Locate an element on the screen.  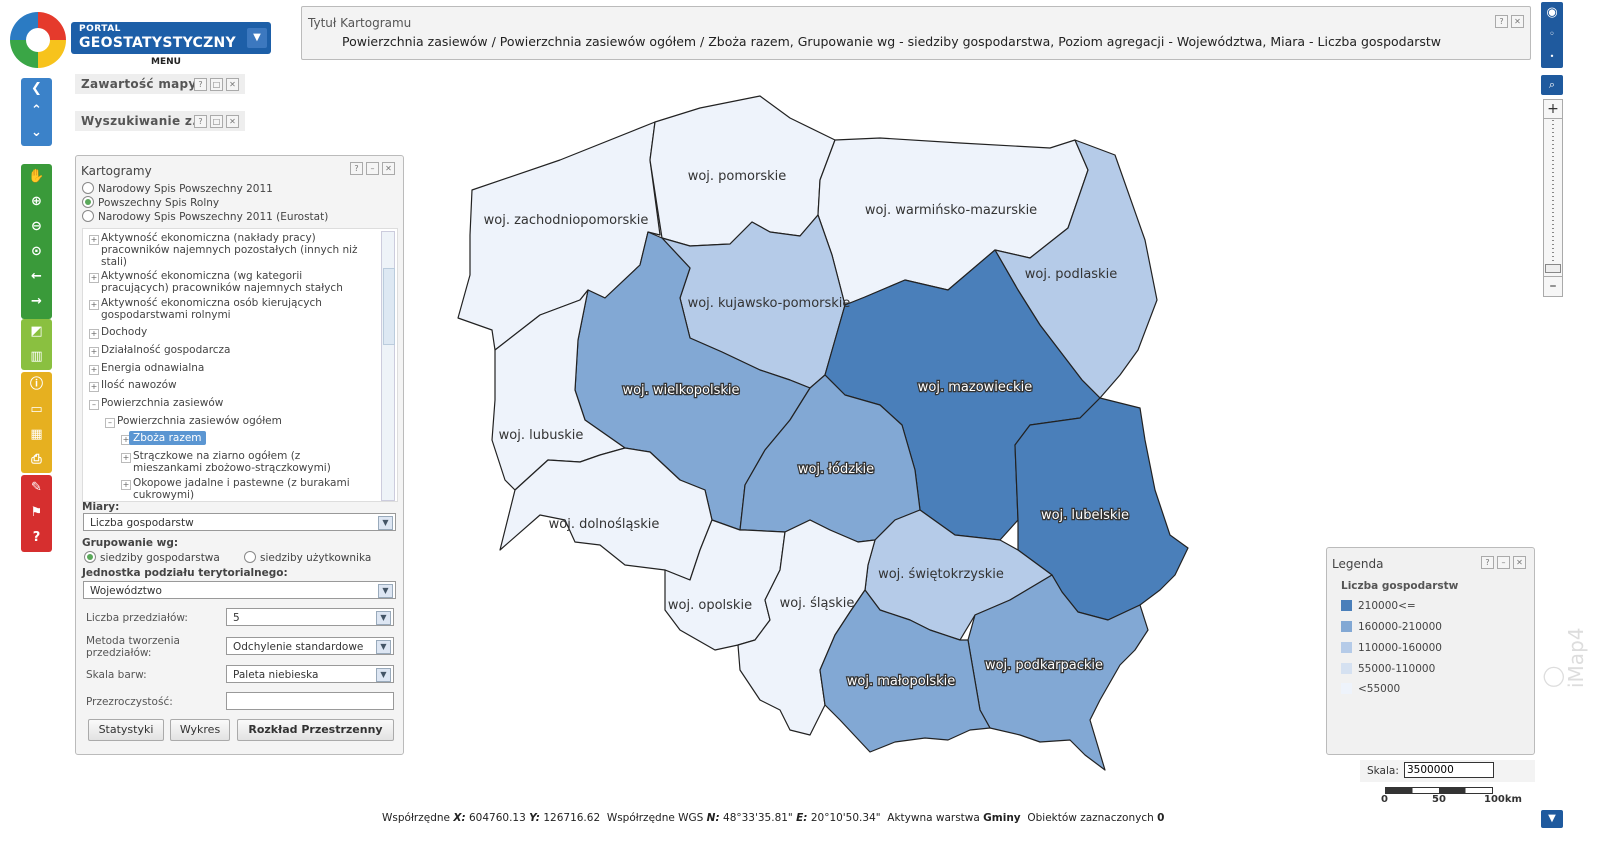
menu-label: MENU is located at coordinates (166, 62).